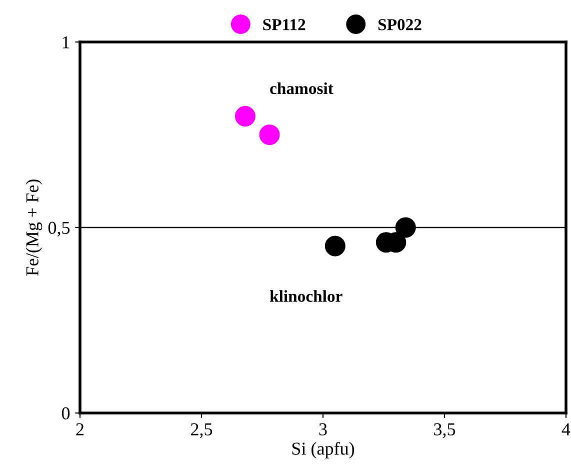 This screenshot has height=469, width=571. I want to click on x-tick-label: 2,5, so click(201, 430).